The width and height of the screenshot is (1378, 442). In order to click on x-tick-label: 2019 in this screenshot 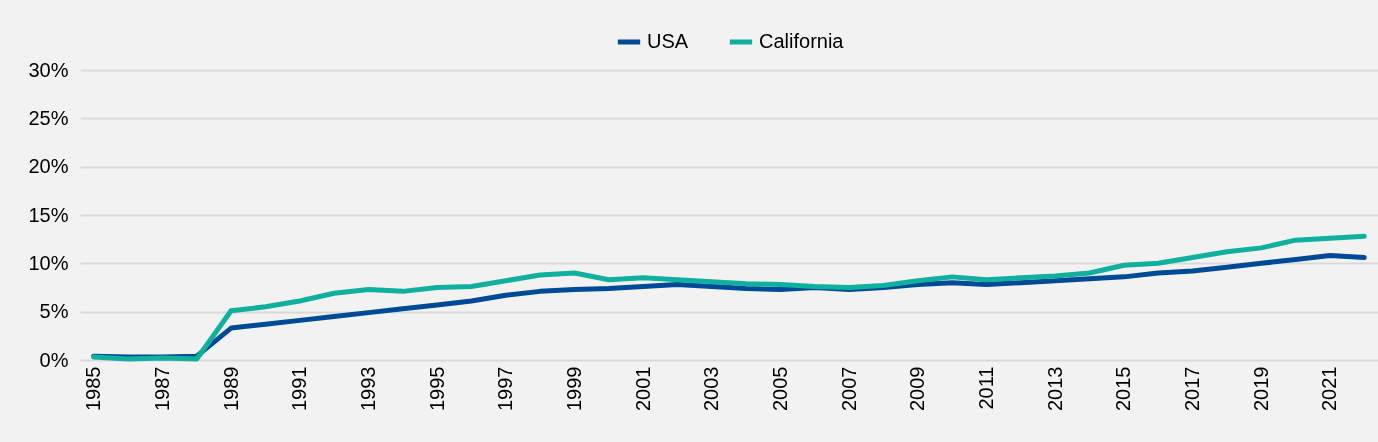, I will do `click(1260, 388)`.